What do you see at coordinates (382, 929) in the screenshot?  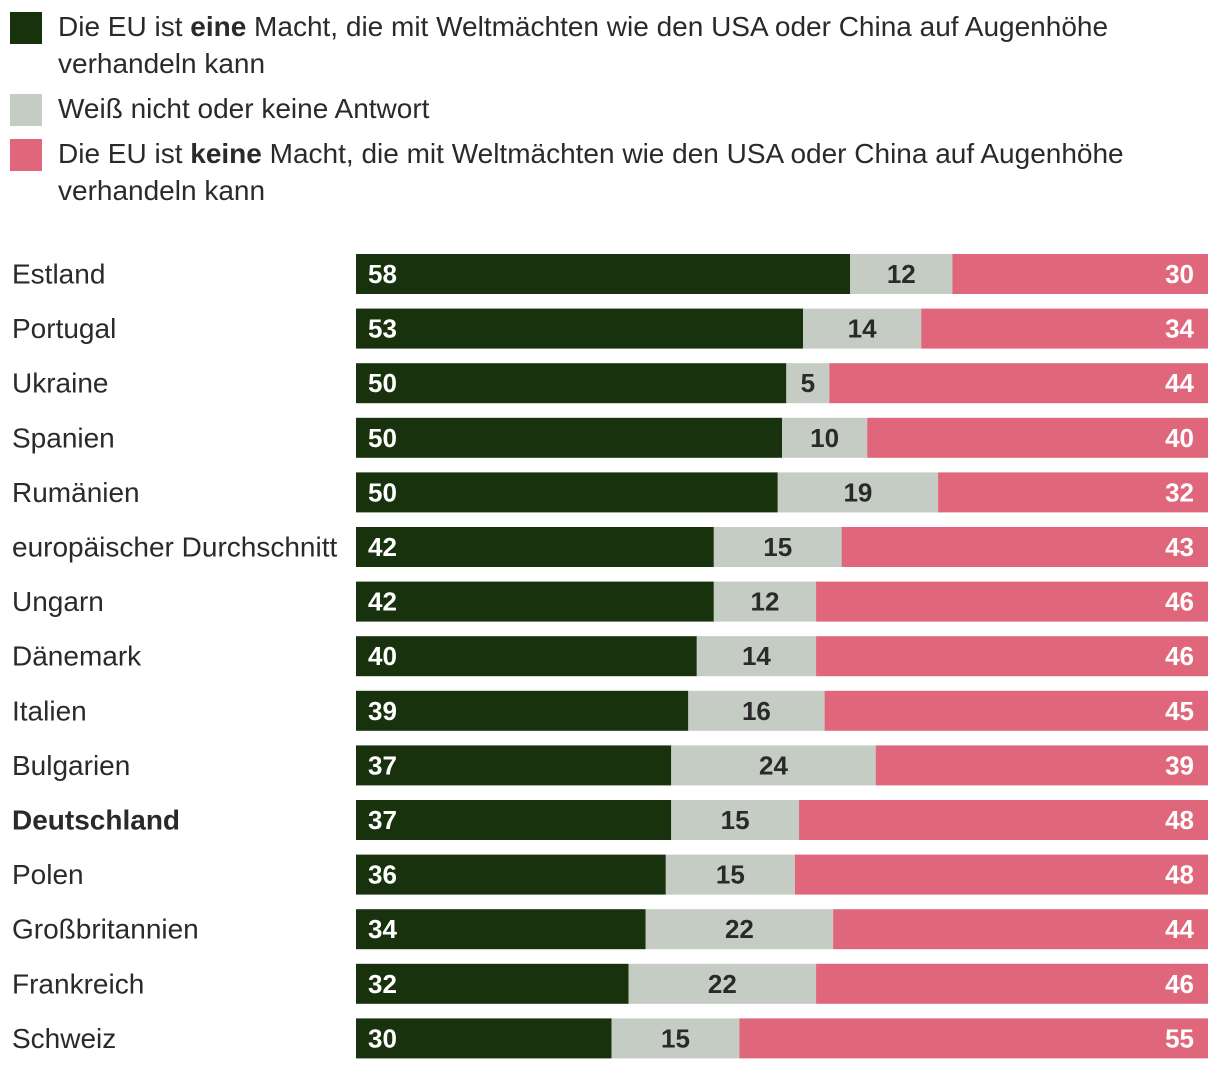 I see `data-label-großbritannien-0: 34` at bounding box center [382, 929].